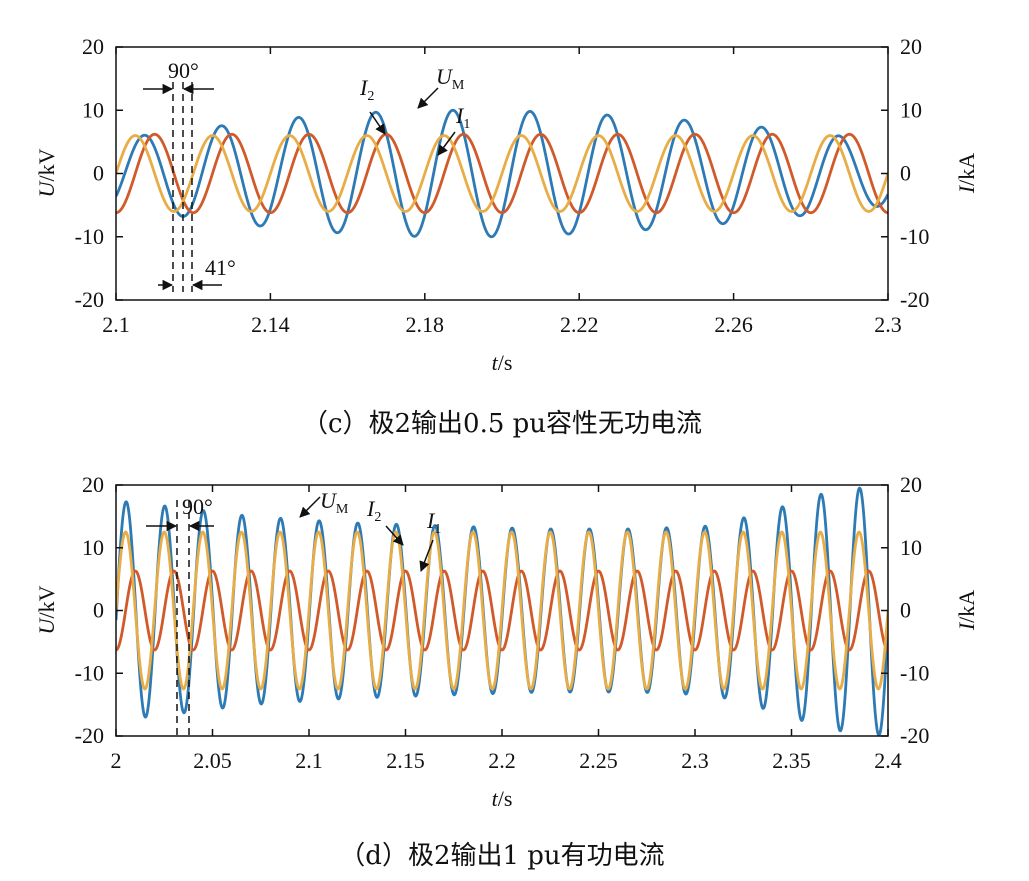 This screenshot has width=1029, height=881. What do you see at coordinates (425, 324) in the screenshot?
I see `chart-c-xtick-label: 2.18` at bounding box center [425, 324].